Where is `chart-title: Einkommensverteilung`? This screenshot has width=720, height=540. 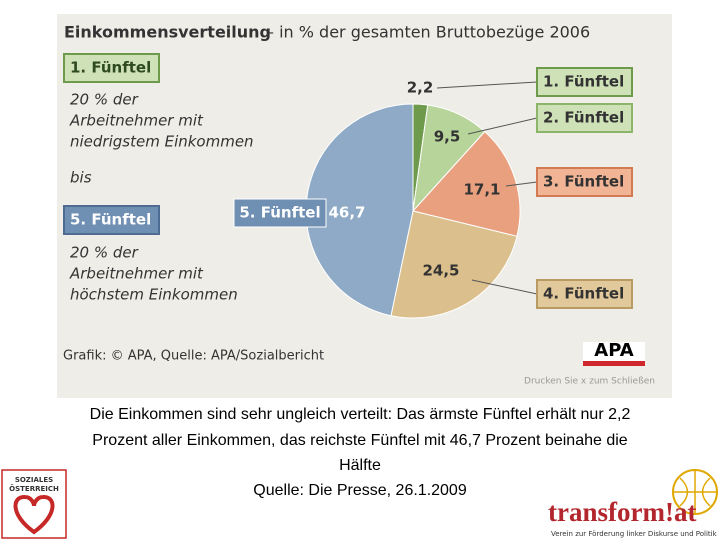 chart-title: Einkommensverteilung is located at coordinates (167, 32).